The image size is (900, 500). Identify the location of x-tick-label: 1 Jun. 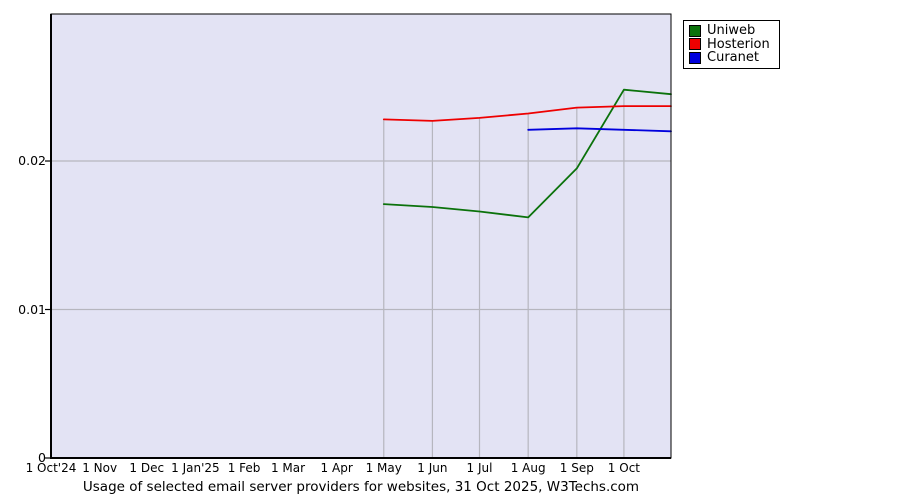
(432, 468).